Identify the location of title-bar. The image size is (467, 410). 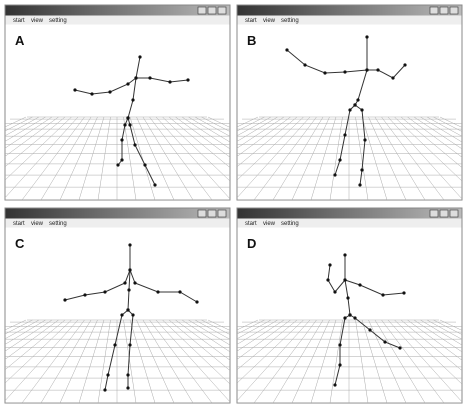
(117, 10).